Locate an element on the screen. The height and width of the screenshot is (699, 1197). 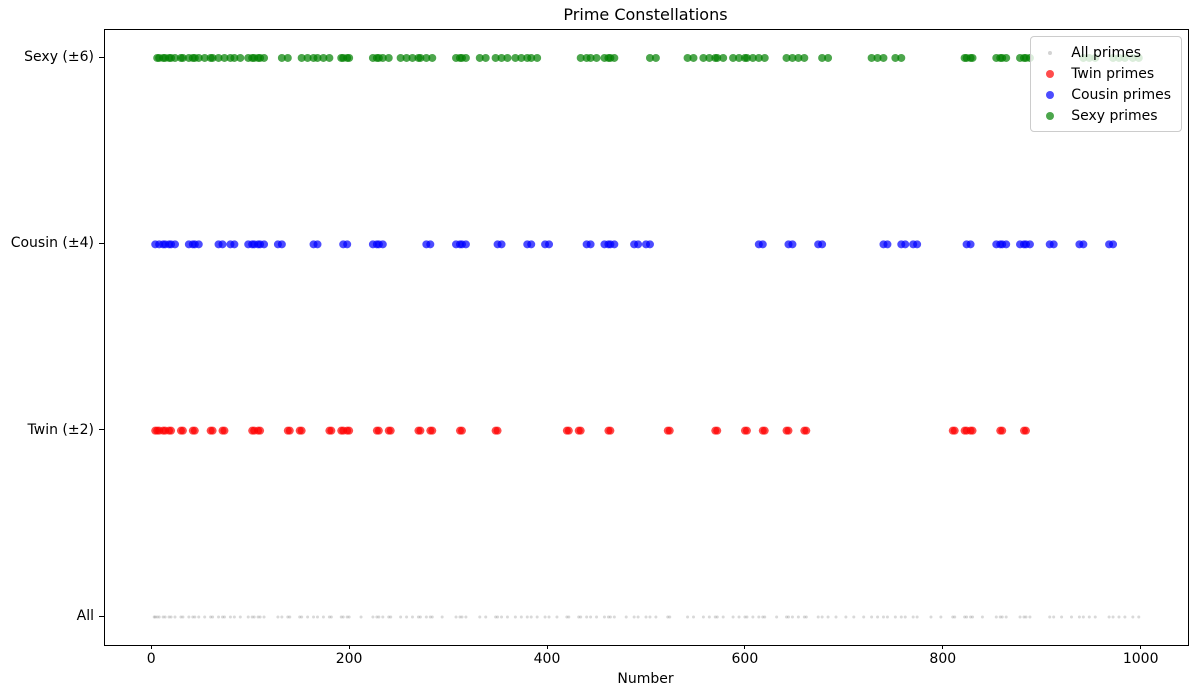
x-tick-label: 0 is located at coordinates (151, 659).